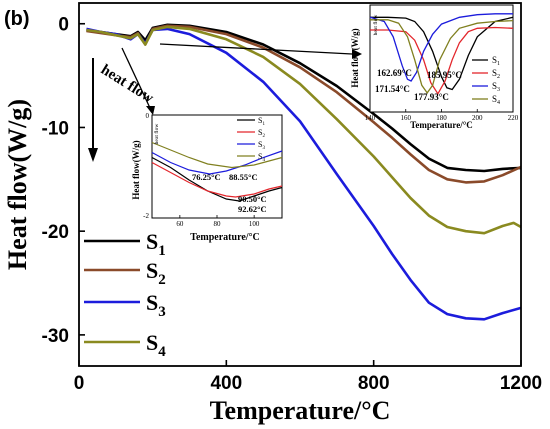 The width and height of the screenshot is (550, 429). I want to click on inset-right-x-tick-label: 160, so click(406, 118).